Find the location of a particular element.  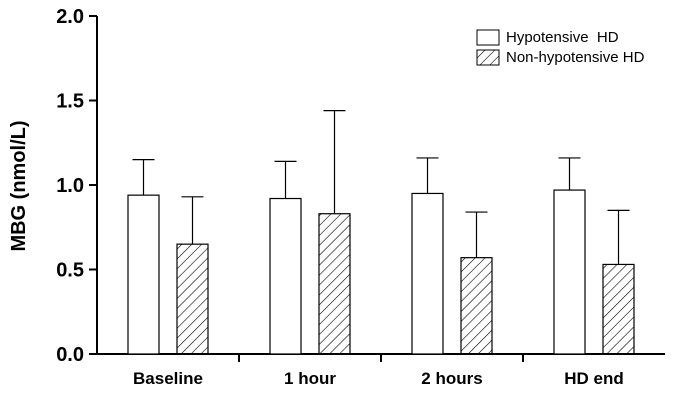

legend-label-hypotensive: Hypotensive HD is located at coordinates (562, 37).